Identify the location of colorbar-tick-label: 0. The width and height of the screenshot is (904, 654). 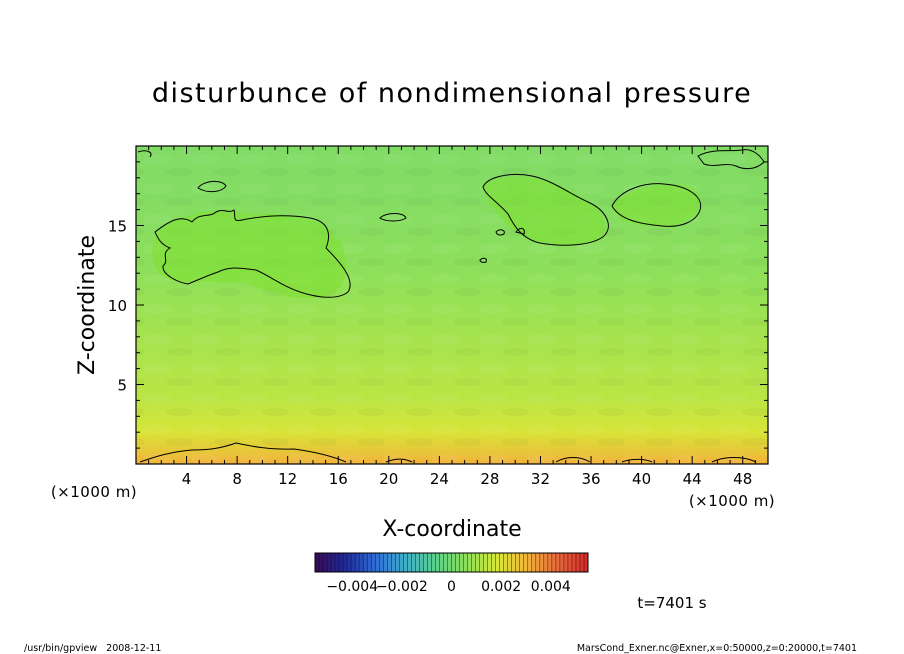
(451, 587).